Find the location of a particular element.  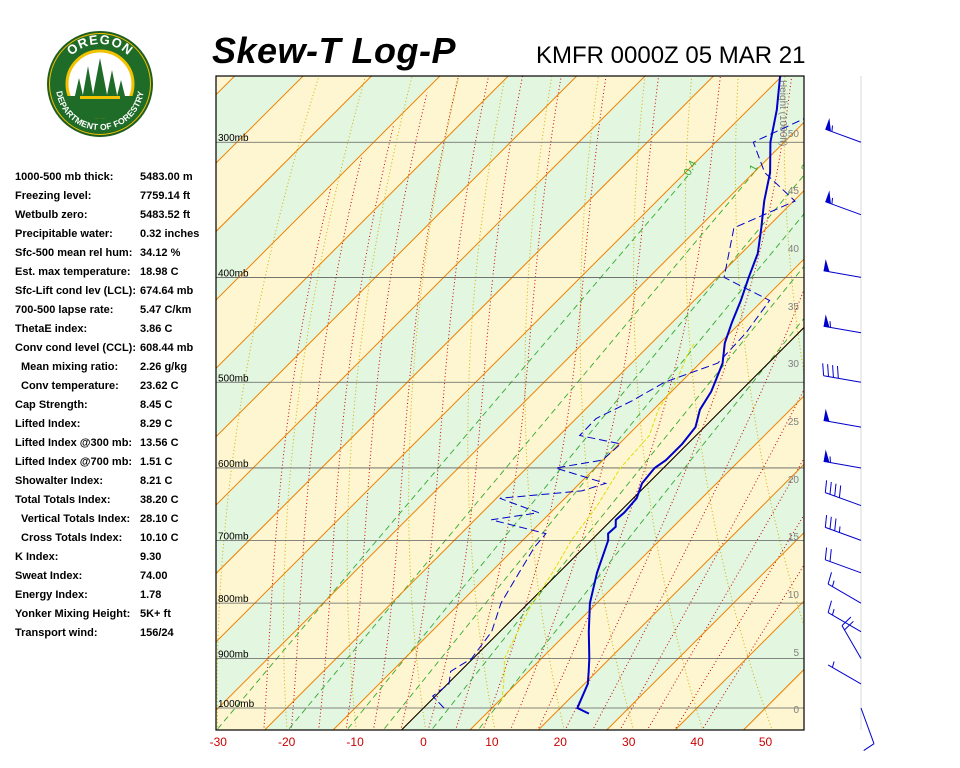

index-value: 8.21 C is located at coordinates (156, 481).